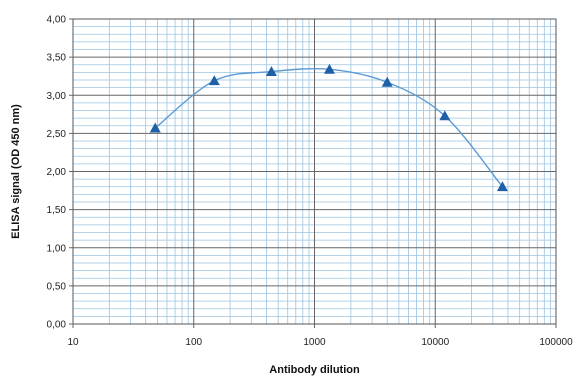  Describe the element at coordinates (314, 342) in the screenshot. I see `x-tick-label: 1000` at that location.